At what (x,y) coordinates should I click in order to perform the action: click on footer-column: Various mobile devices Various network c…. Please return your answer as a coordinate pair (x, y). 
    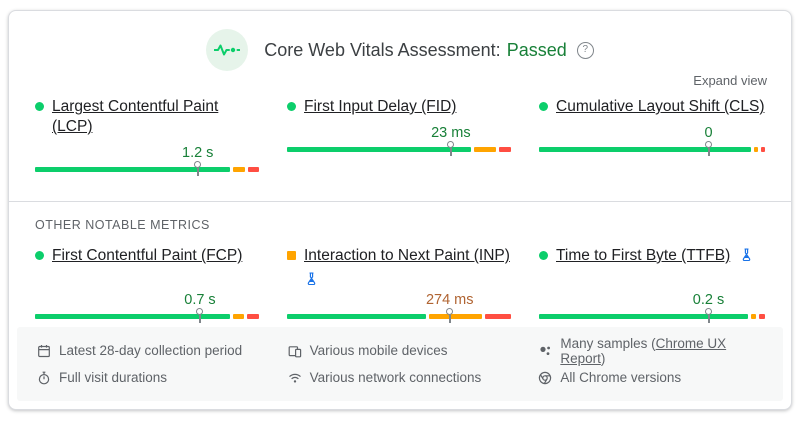
    Looking at the image, I should click on (400, 364).